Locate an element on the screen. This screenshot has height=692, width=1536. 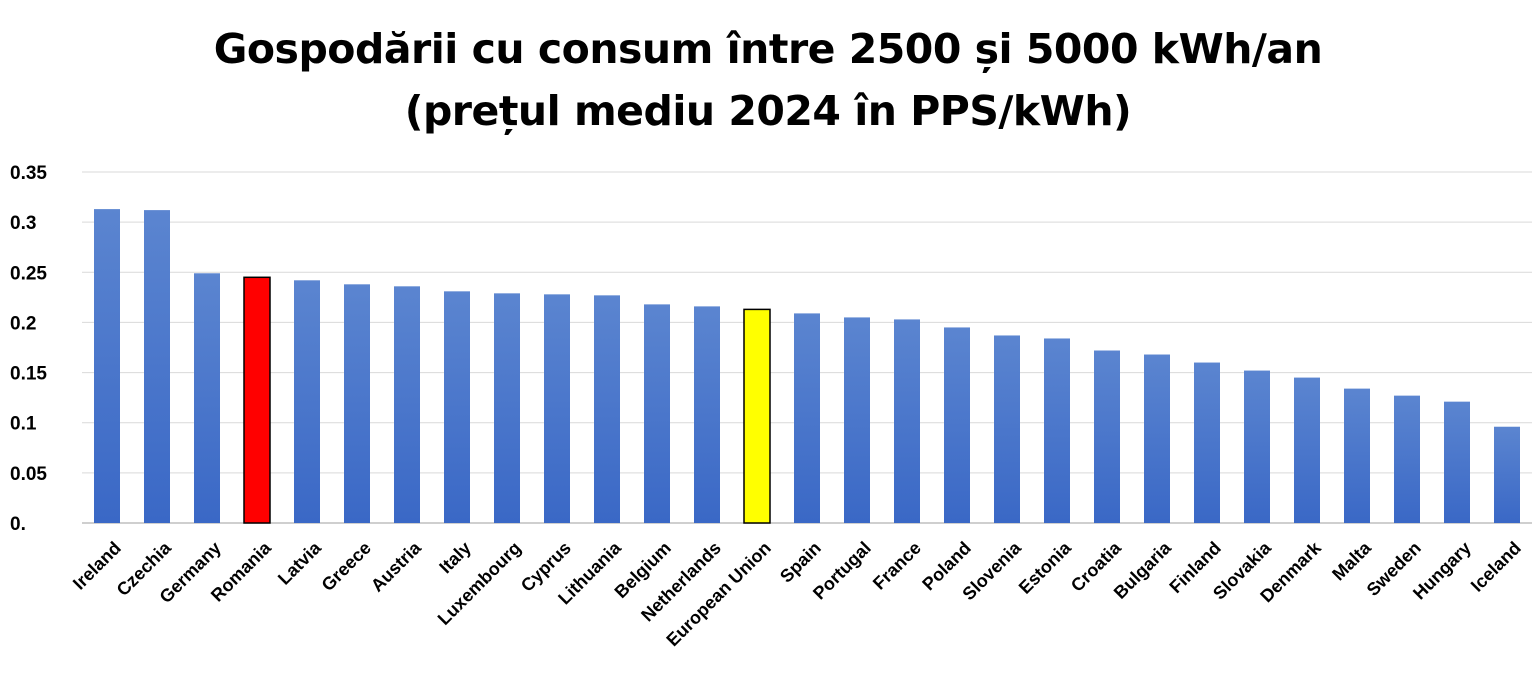
x-tick-label: Estonia is located at coordinates (1045, 567).